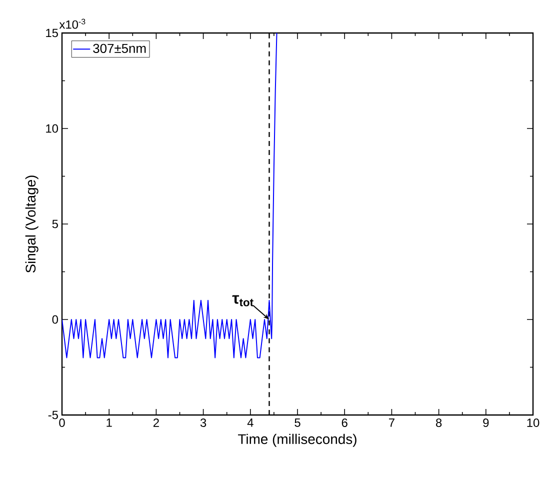  What do you see at coordinates (31, 224) in the screenshot?
I see `y-axis-title: Singal (Voltage)` at bounding box center [31, 224].